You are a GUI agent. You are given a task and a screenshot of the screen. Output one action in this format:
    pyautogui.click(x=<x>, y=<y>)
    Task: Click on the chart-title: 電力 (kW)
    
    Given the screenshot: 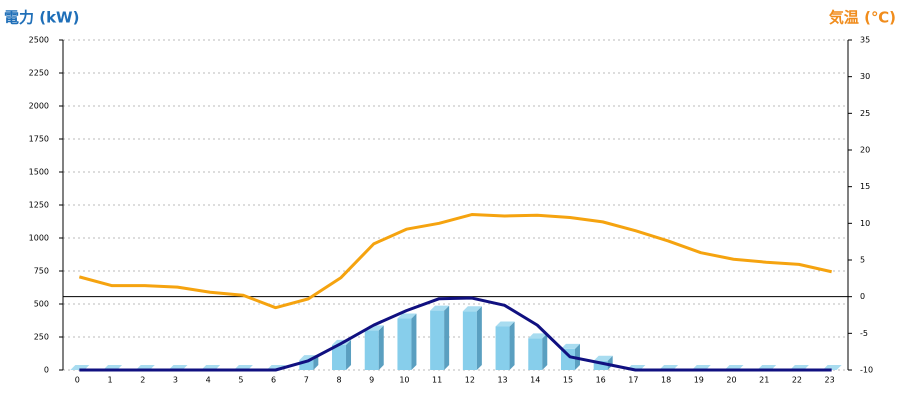 What is the action you would take?
    pyautogui.click(x=41, y=18)
    